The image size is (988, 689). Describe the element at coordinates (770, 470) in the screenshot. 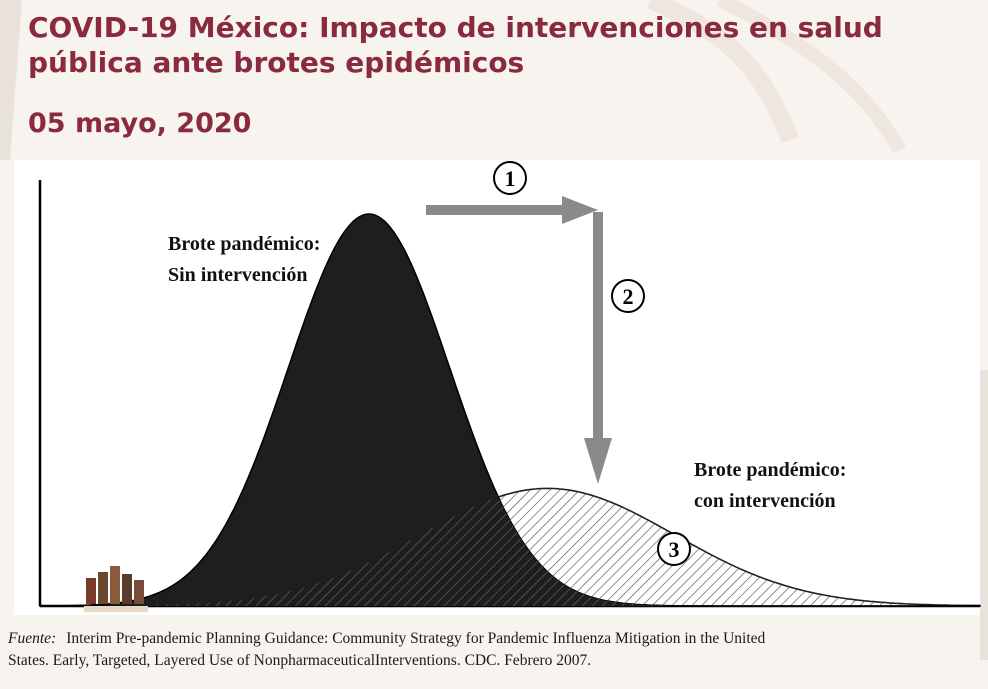

I see `label-with-intervention-line1: Brote pandémico:` at that location.